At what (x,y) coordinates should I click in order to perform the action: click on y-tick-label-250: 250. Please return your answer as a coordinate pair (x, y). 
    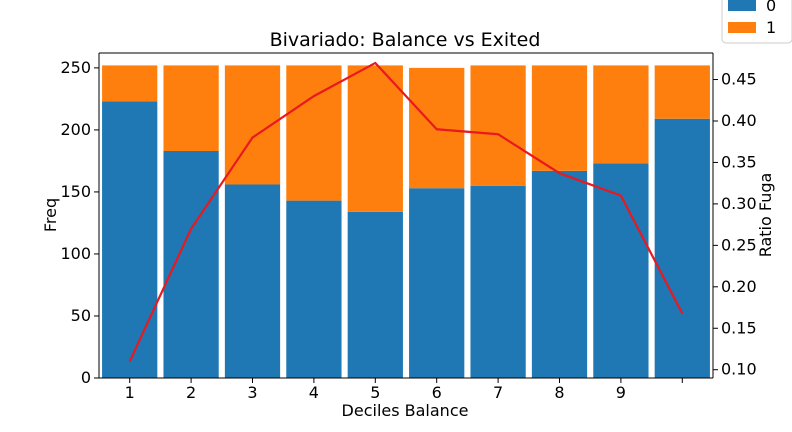
    Looking at the image, I should click on (75, 67).